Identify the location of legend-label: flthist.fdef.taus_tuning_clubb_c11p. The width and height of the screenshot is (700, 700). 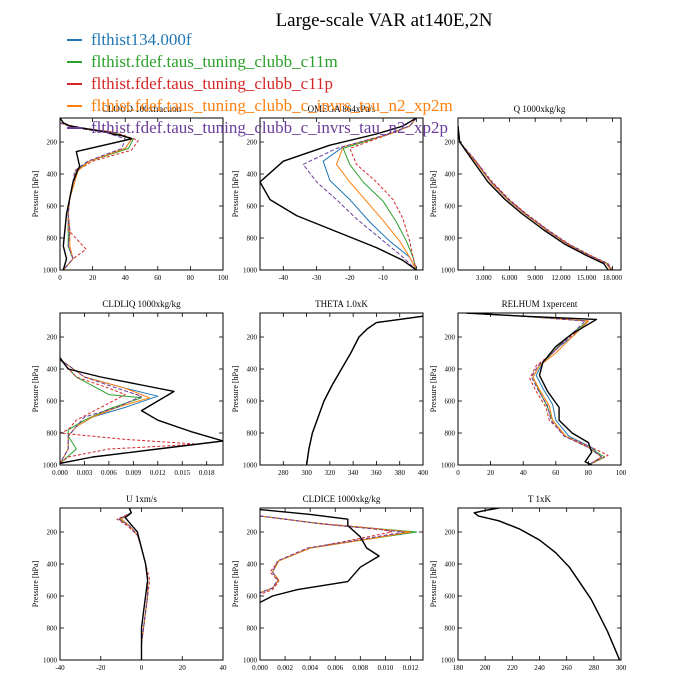
(212, 83).